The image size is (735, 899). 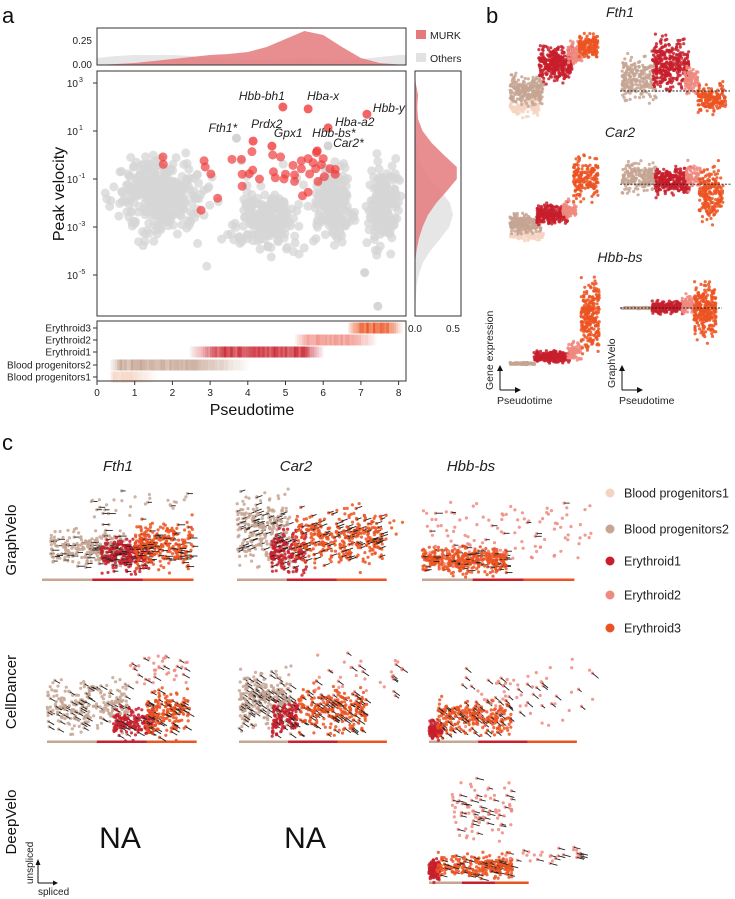 What do you see at coordinates (323, 393) in the screenshot?
I see `x-tick-label: 6` at bounding box center [323, 393].